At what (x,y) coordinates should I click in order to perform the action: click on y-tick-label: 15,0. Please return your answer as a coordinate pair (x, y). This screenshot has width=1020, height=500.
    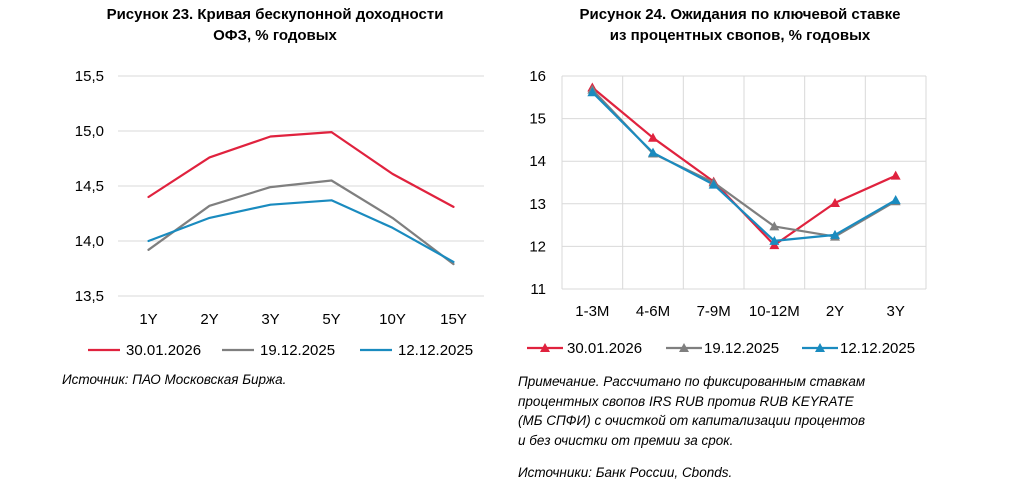
    Looking at the image, I should click on (89, 131).